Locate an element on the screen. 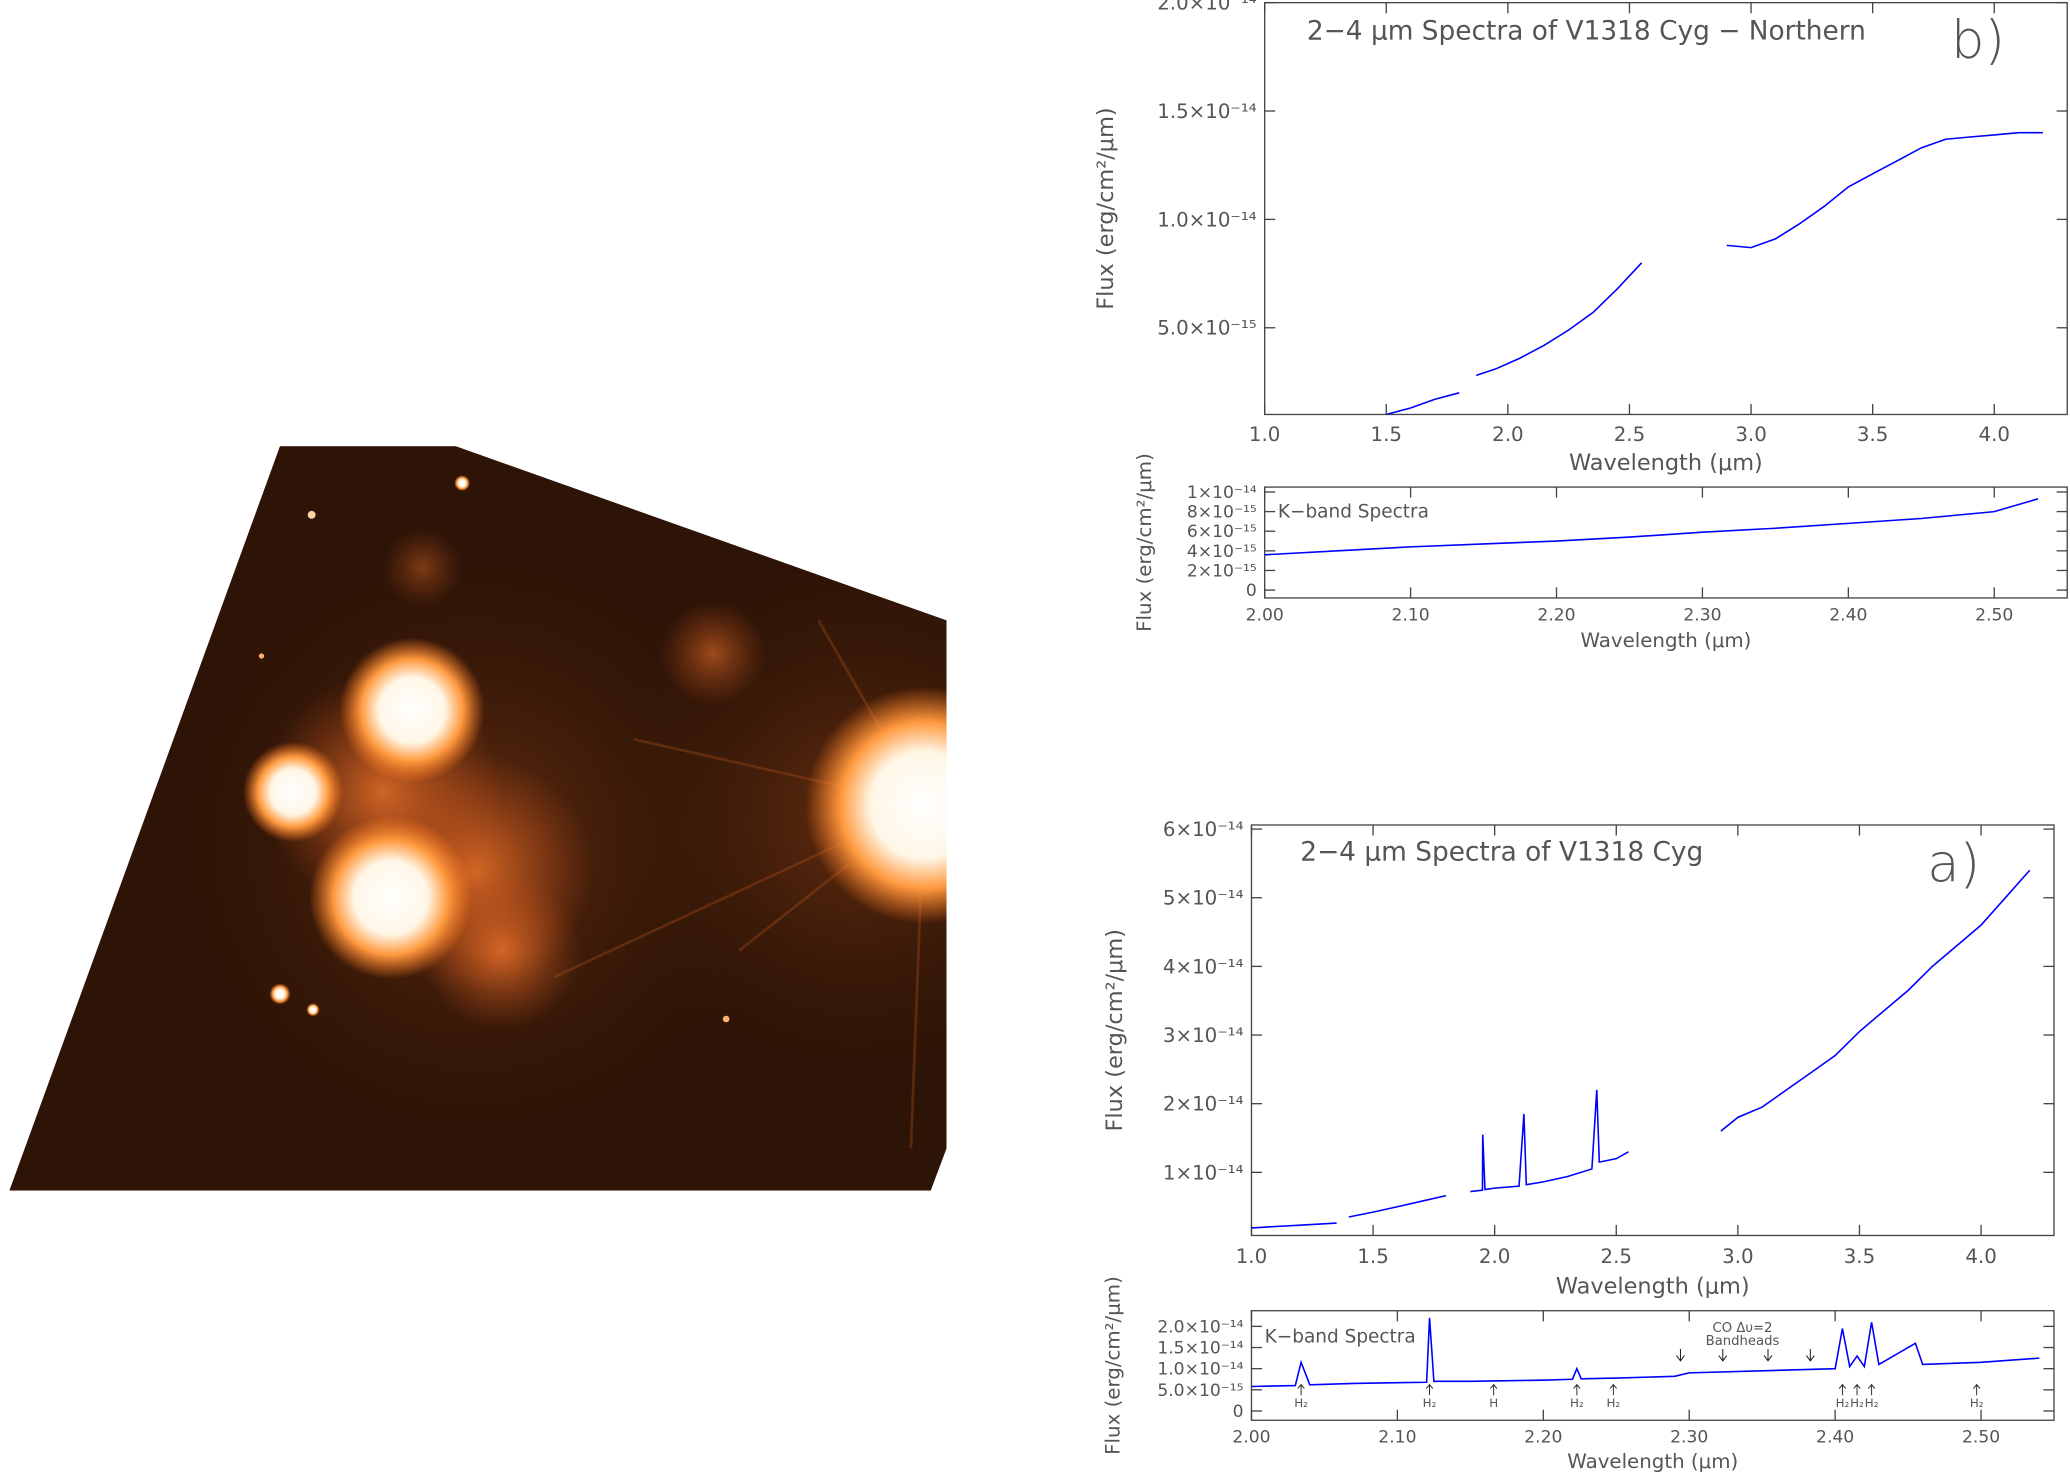 The width and height of the screenshot is (2070, 1481). y-tick-label: 8×10⁻¹⁵ is located at coordinates (1222, 513).